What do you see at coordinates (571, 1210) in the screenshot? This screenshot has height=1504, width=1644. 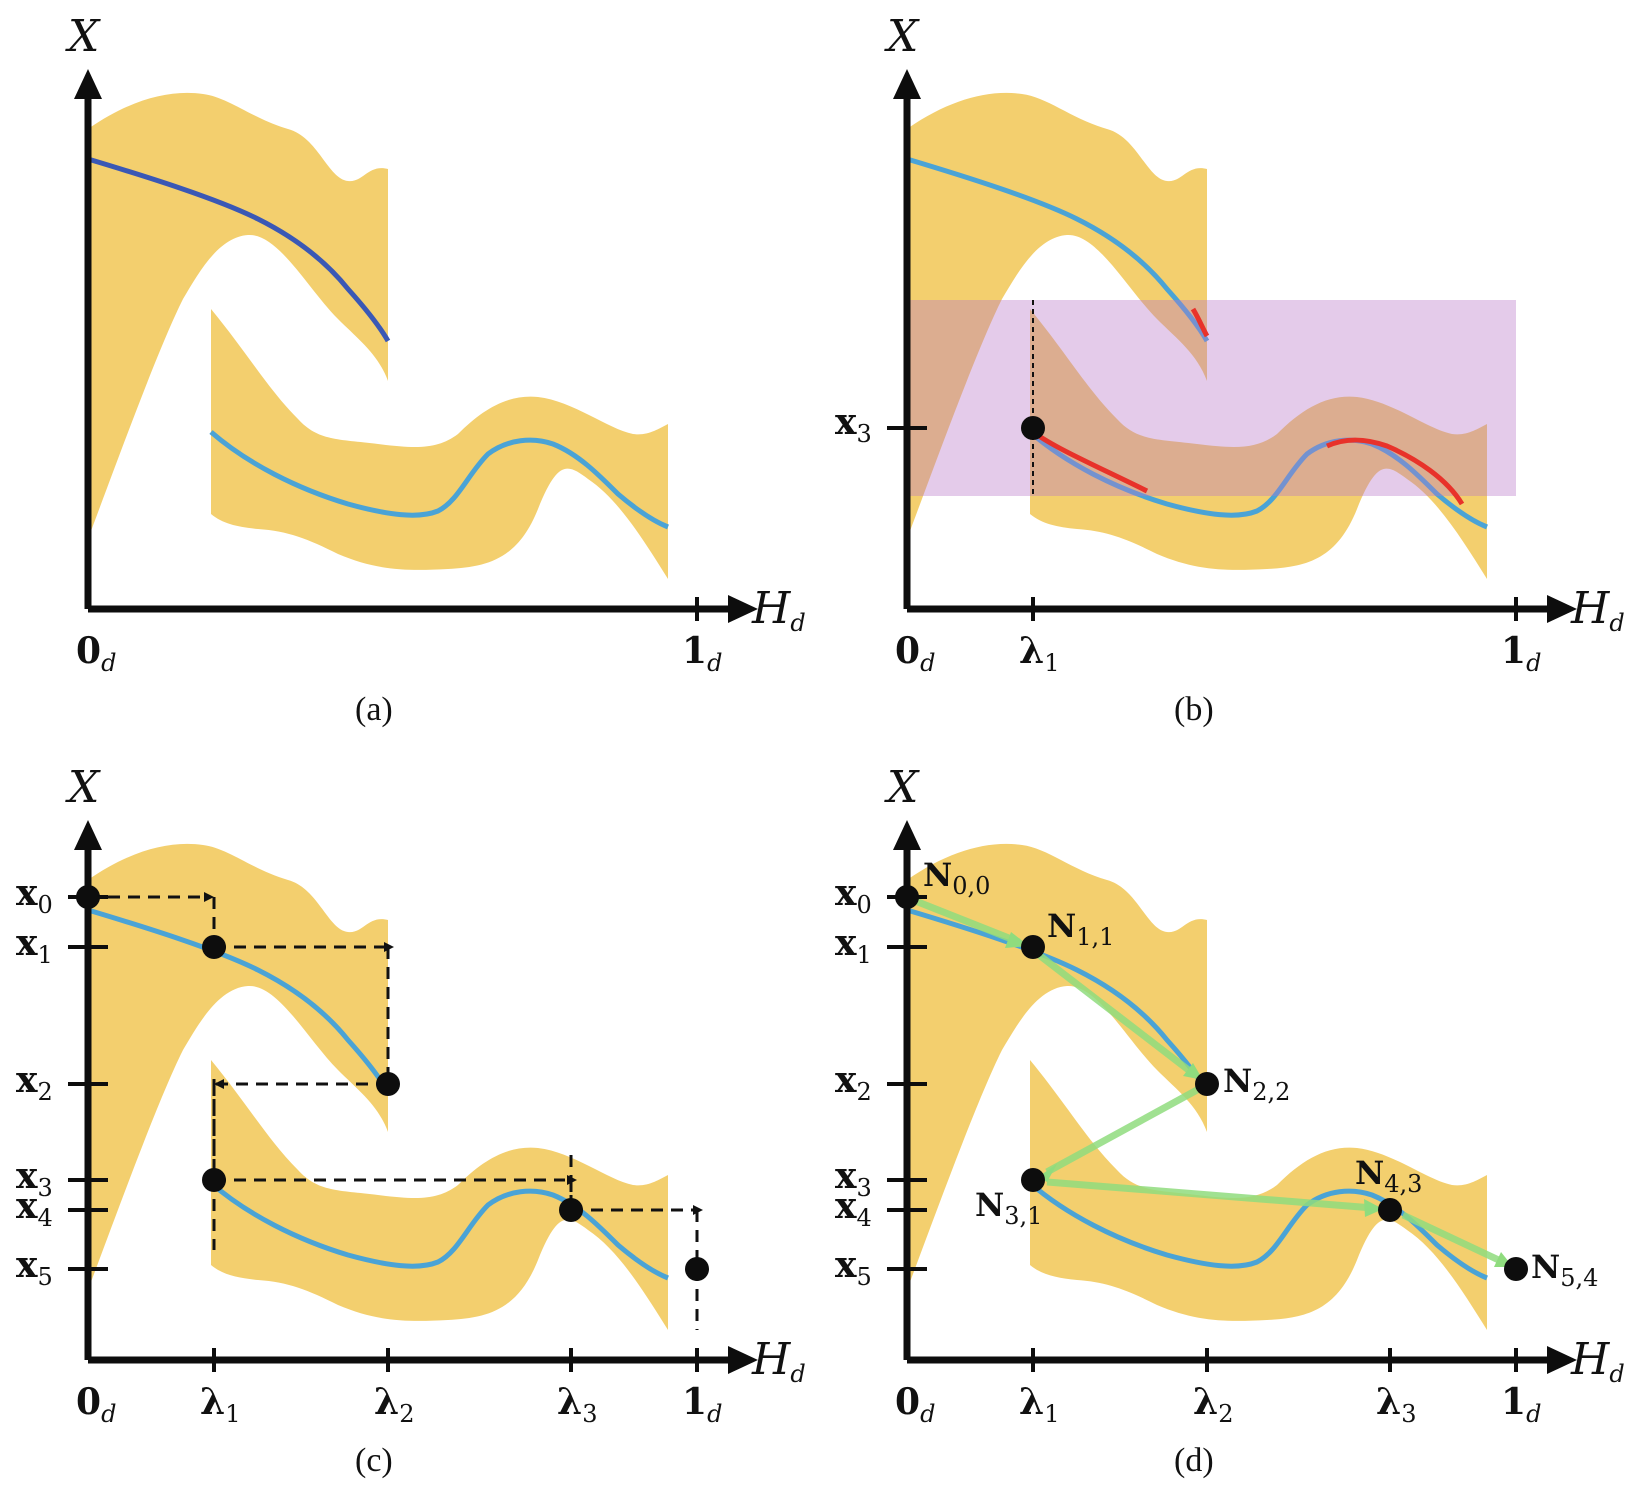 I see `point-x4` at bounding box center [571, 1210].